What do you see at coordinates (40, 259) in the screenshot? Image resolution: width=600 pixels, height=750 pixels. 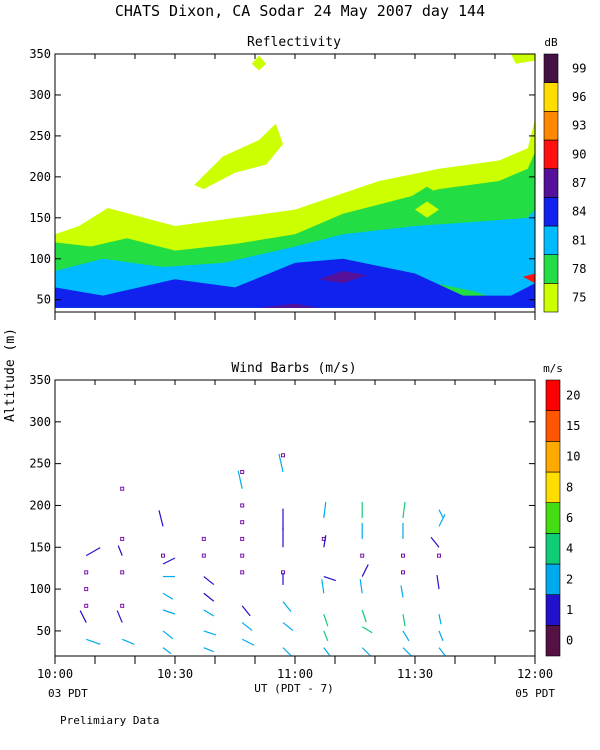 I see `reflectivity-y-tick-label: 100` at bounding box center [40, 259].